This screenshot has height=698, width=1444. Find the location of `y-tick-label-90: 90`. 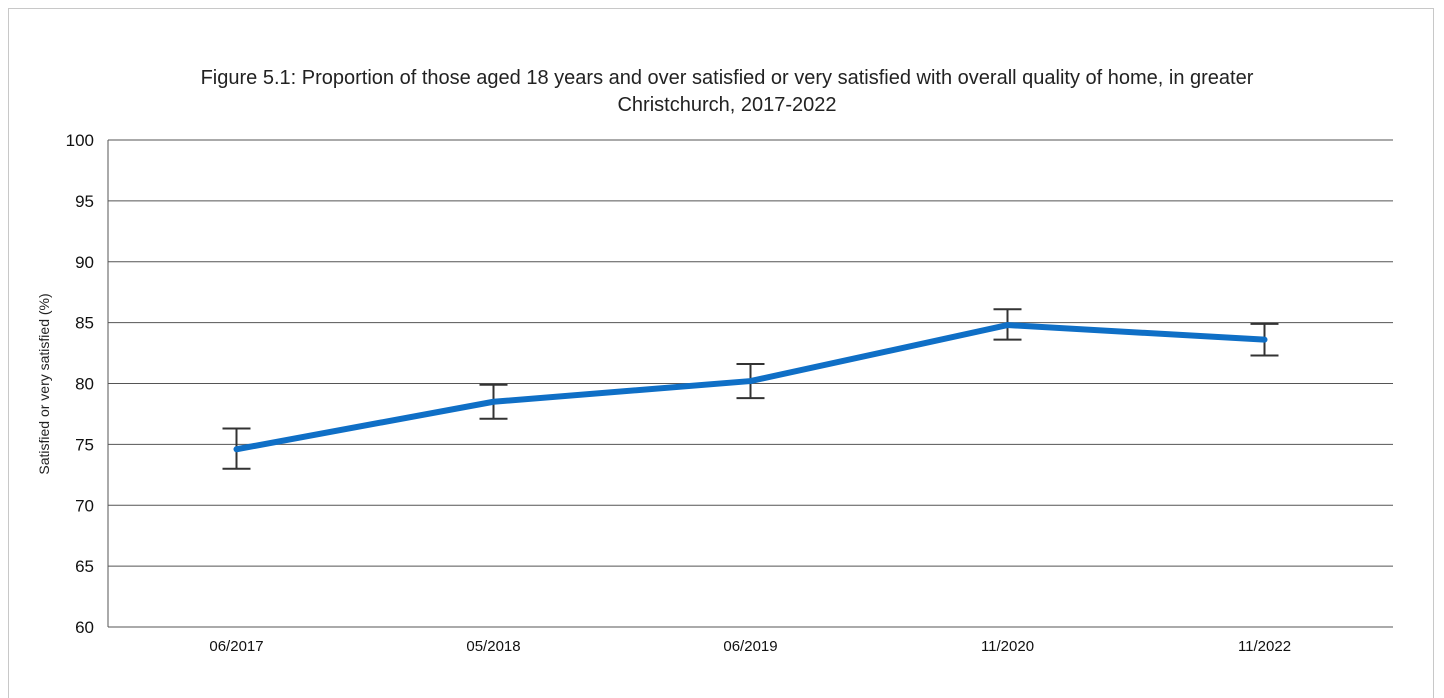

y-tick-label-90: 90 is located at coordinates (84, 262).